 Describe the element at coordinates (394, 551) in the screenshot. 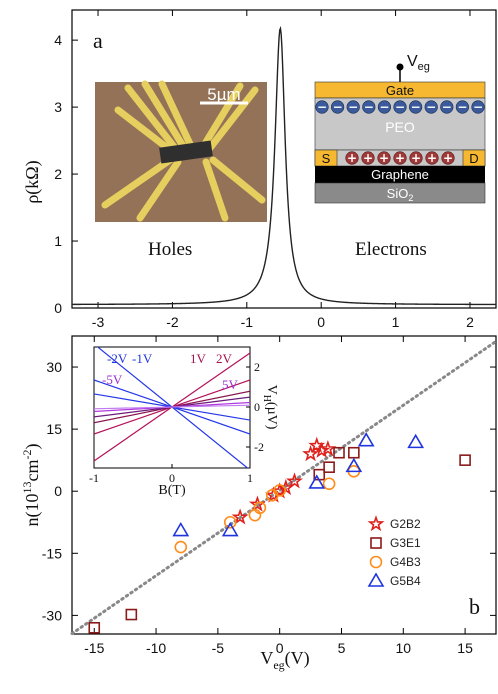

I see `legend: G2B2 G3E1 G4B3 G5B4` at that location.